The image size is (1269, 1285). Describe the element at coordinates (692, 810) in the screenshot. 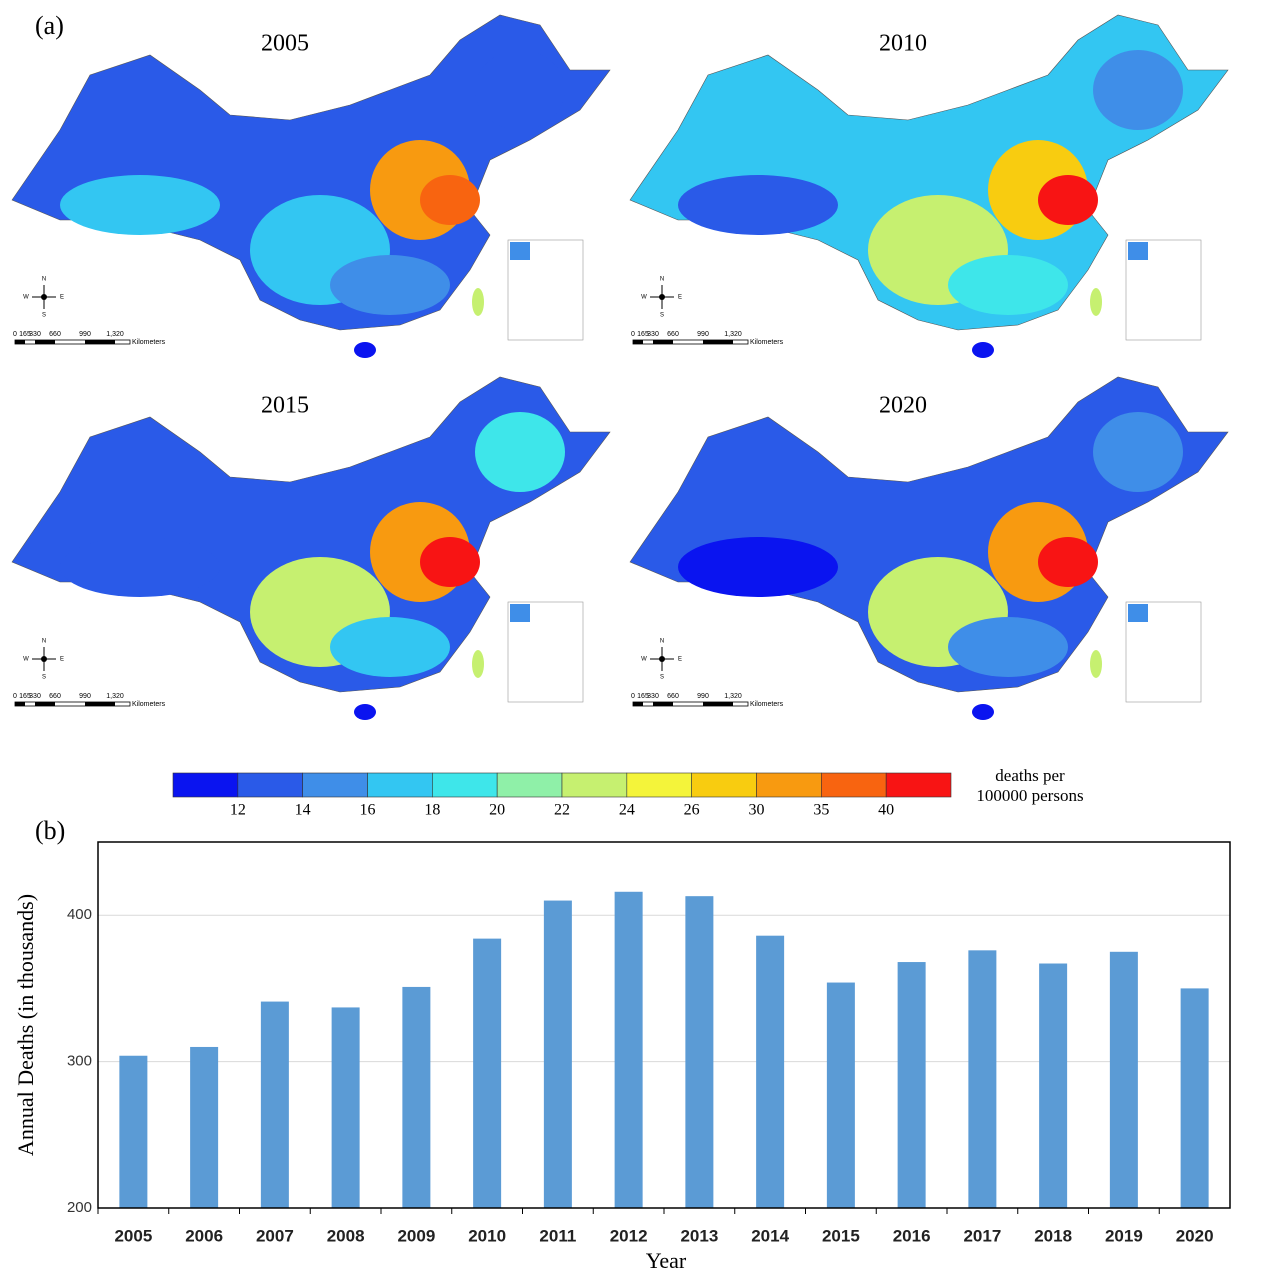

I see `colorbar-tick-label: 26` at that location.